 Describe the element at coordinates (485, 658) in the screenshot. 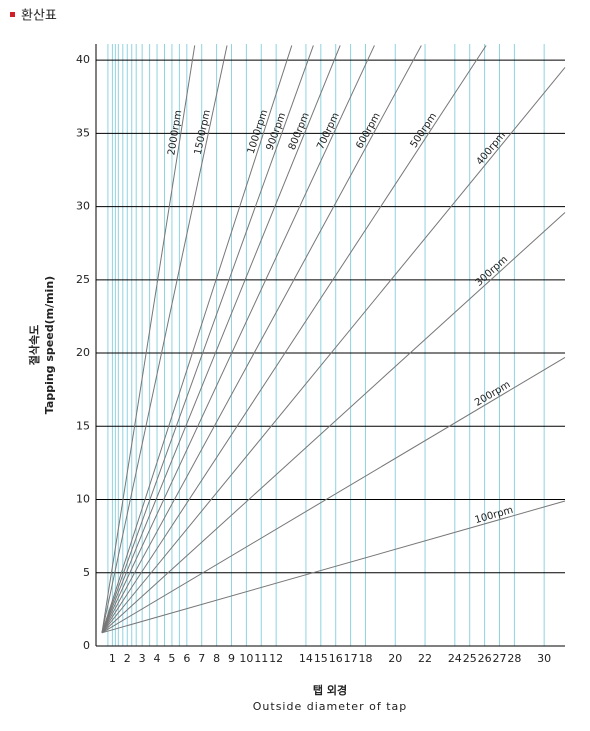

I see `x-tick-label: 26` at that location.